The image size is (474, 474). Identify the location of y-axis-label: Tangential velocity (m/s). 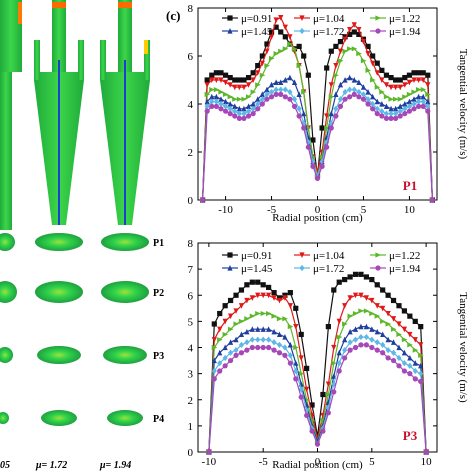
(463, 347).